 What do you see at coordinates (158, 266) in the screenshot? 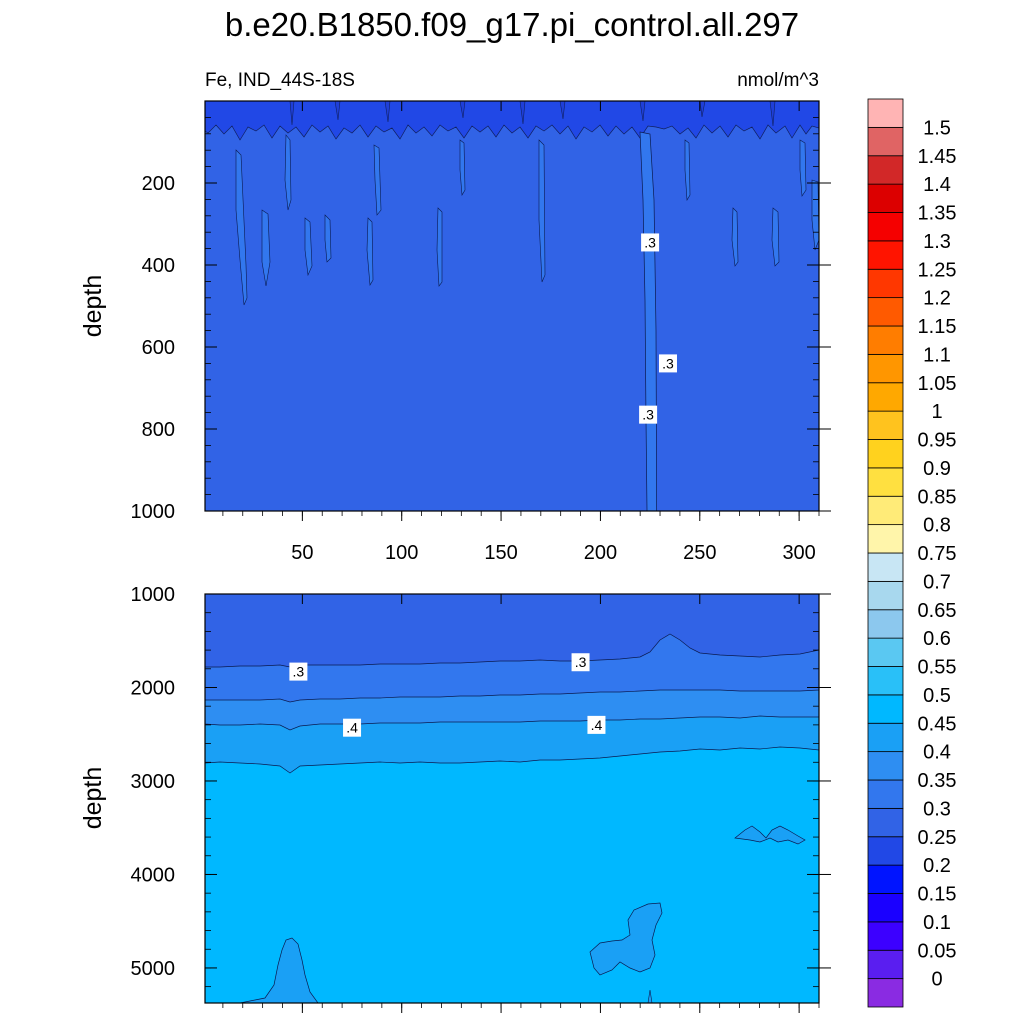
I see `y-tick-label: 400` at bounding box center [158, 266].